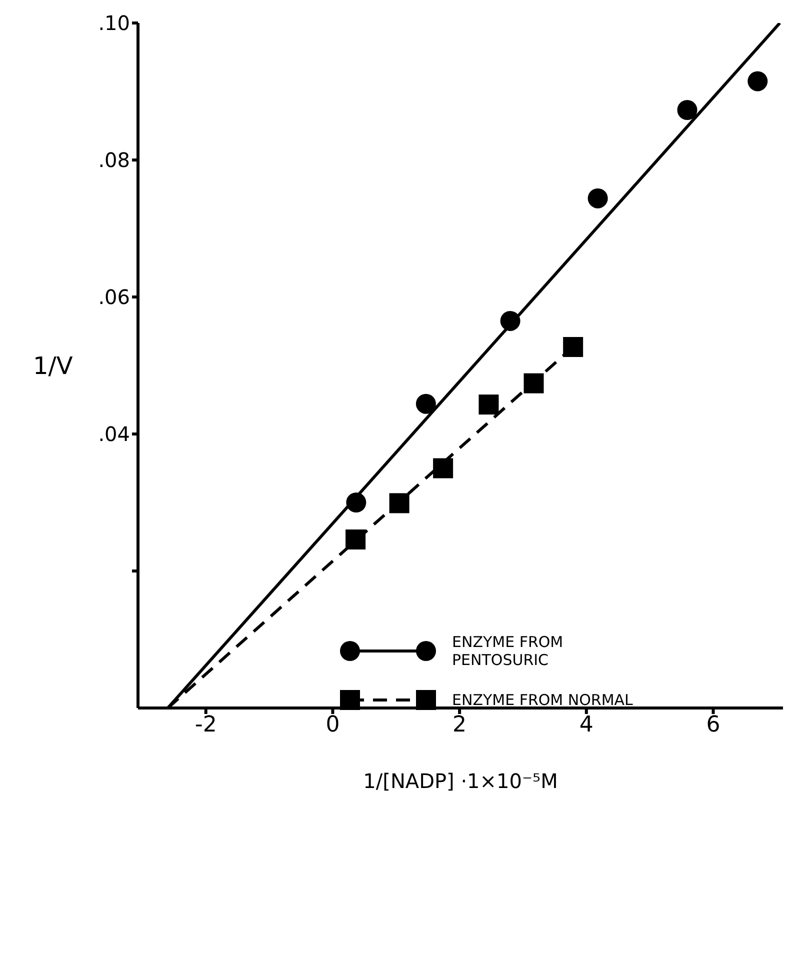  I want to click on x-tick-label: 6, so click(713, 725).